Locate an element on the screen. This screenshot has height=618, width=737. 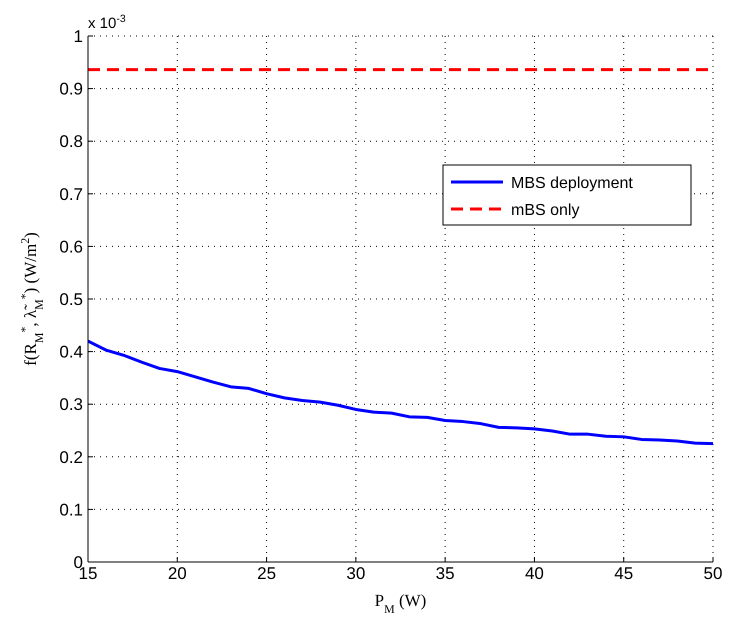
x-tick-label: 25 is located at coordinates (266, 574).